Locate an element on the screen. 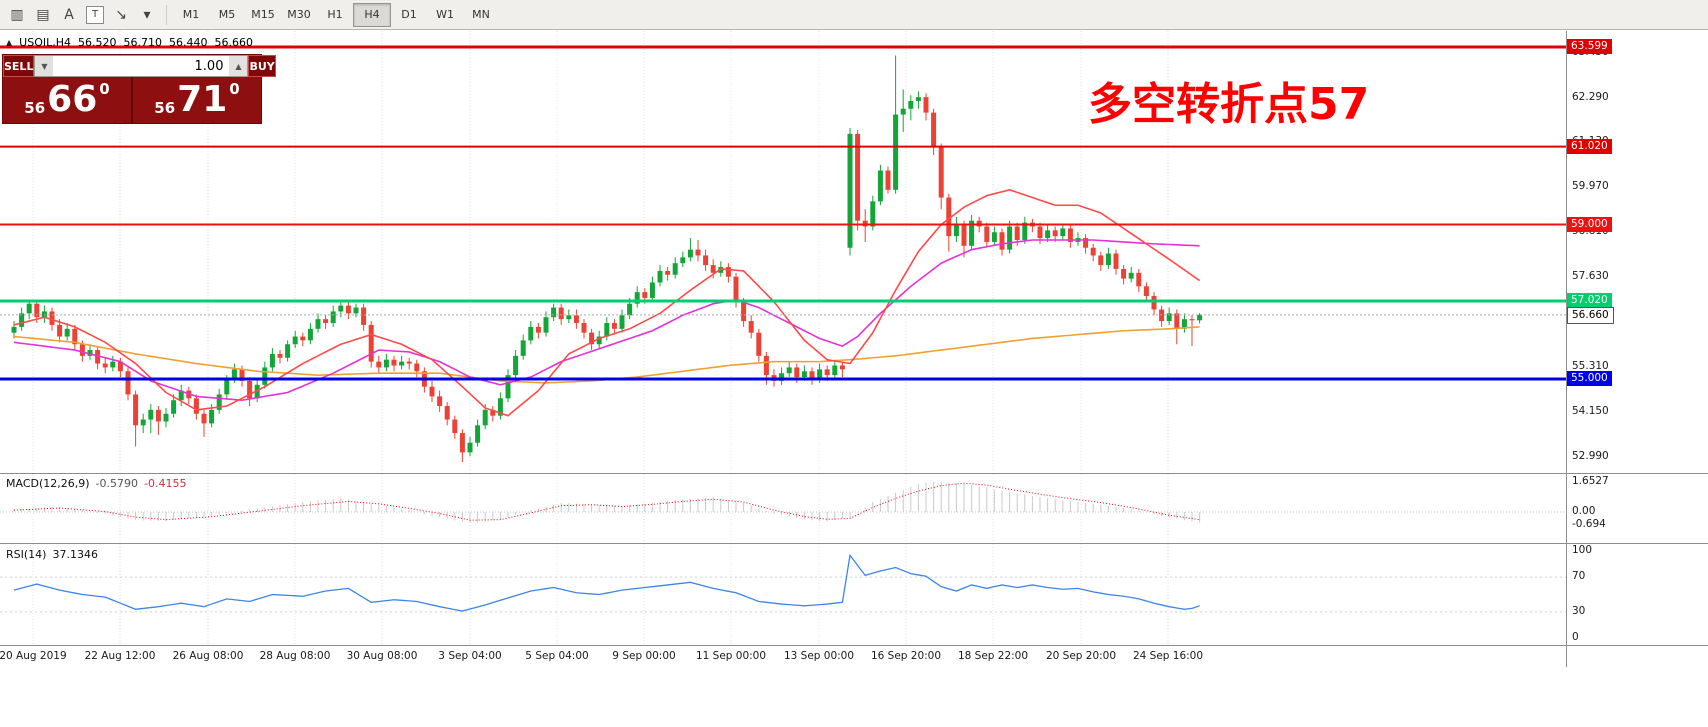 This screenshot has height=727, width=1708. open-value: 56.520 is located at coordinates (97, 42).